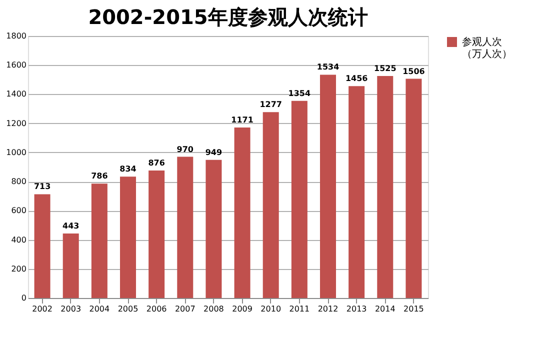 The height and width of the screenshot is (342, 550). I want to click on y-tick-label: 400, so click(18, 239).